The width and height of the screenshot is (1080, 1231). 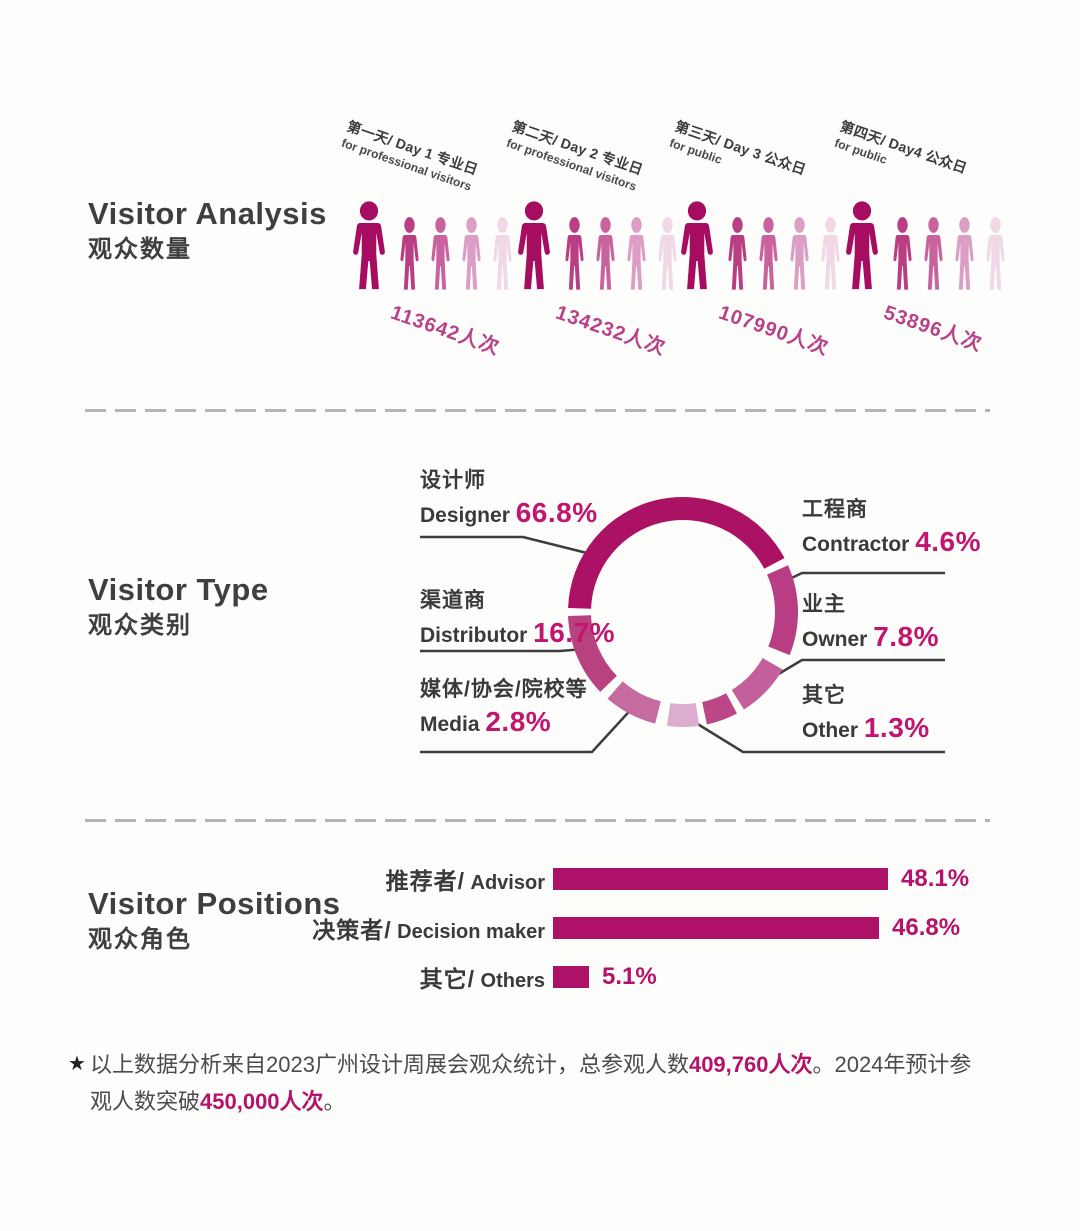 What do you see at coordinates (738, 147) in the screenshot?
I see `day-3-label: 第三天/ Day 3 公众日 for public` at bounding box center [738, 147].